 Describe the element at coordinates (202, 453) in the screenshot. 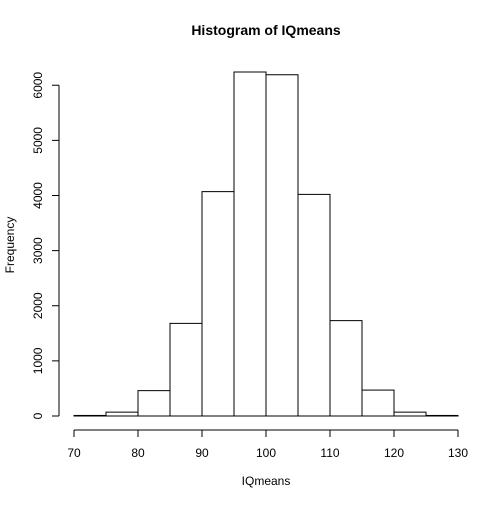

I see `x-tick-label: 90` at that location.